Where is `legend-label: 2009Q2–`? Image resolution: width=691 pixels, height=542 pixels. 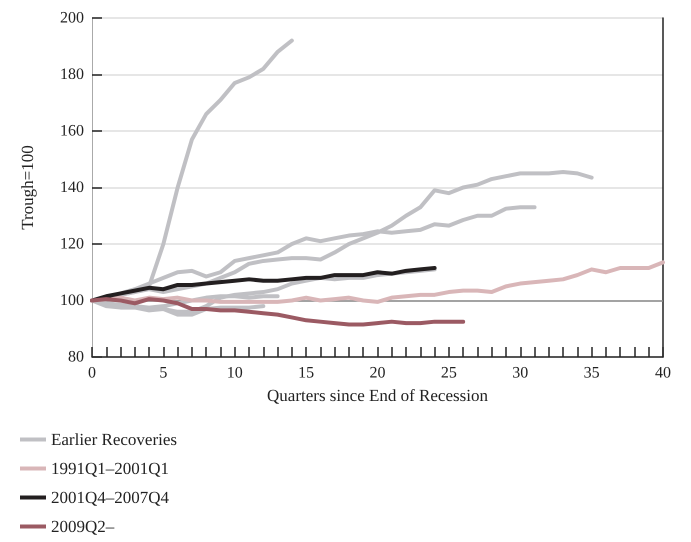
legend-label: 2009Q2– is located at coordinates (83, 526).